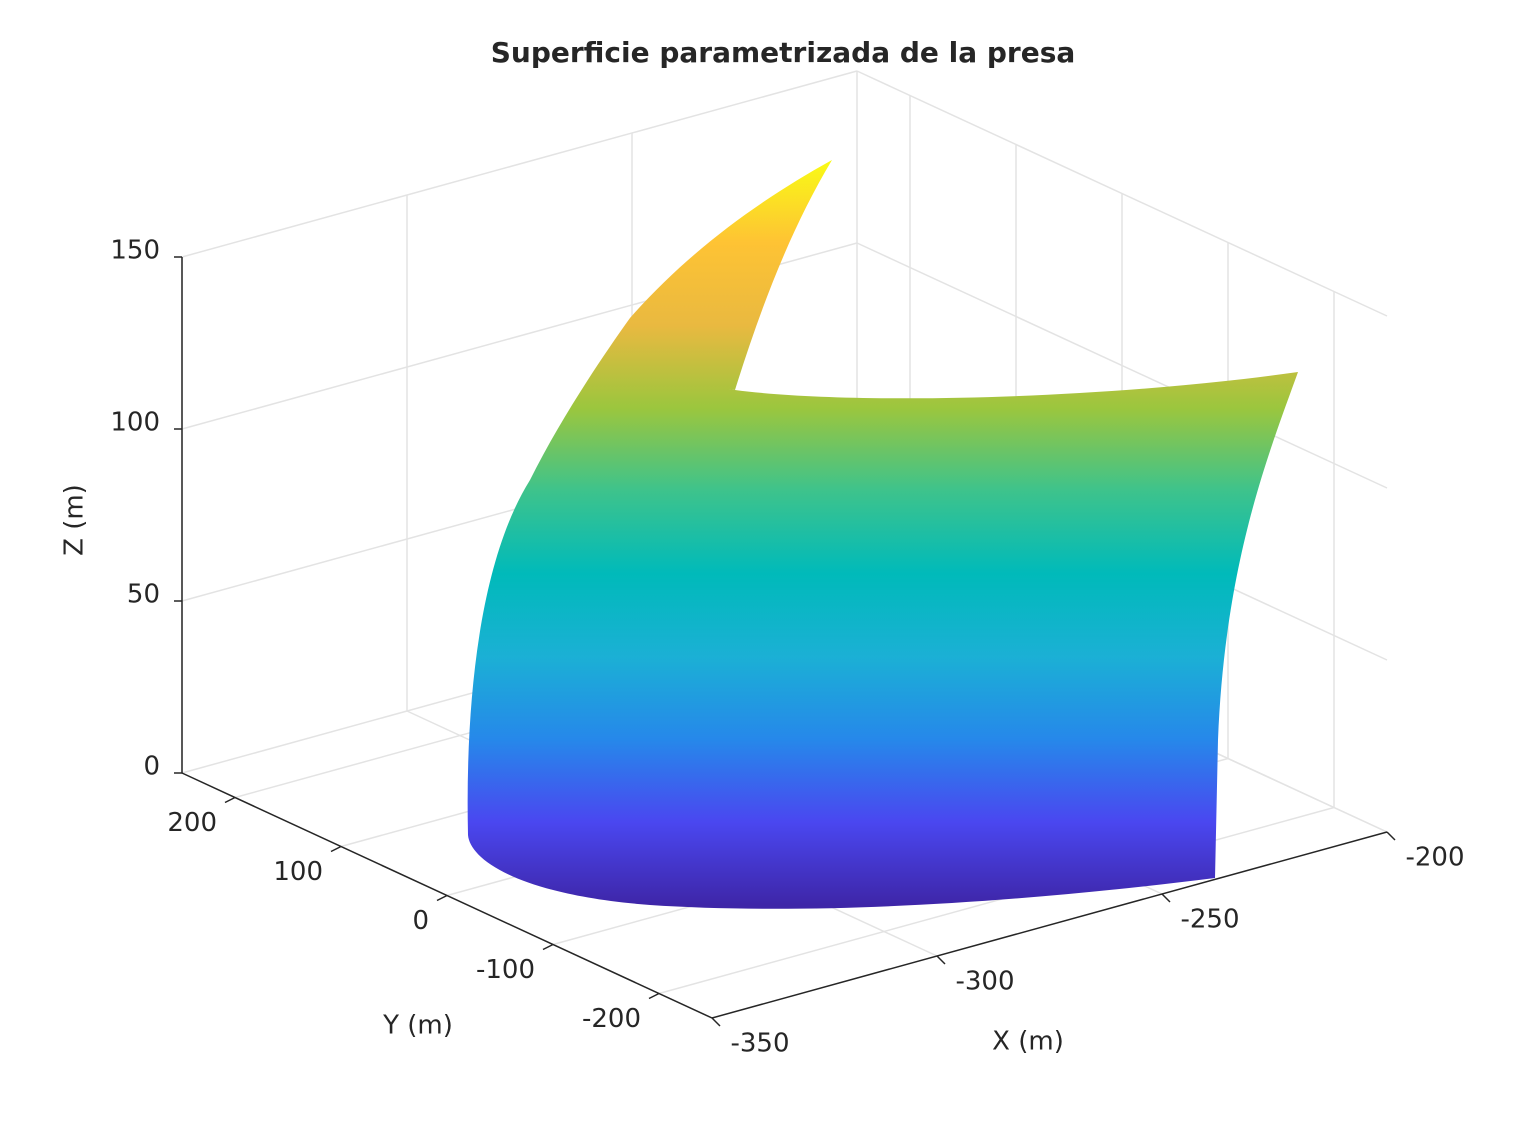 The width and height of the screenshot is (1522, 1137). Describe the element at coordinates (1209, 920) in the screenshot. I see `x-tick-label: -250` at that location.